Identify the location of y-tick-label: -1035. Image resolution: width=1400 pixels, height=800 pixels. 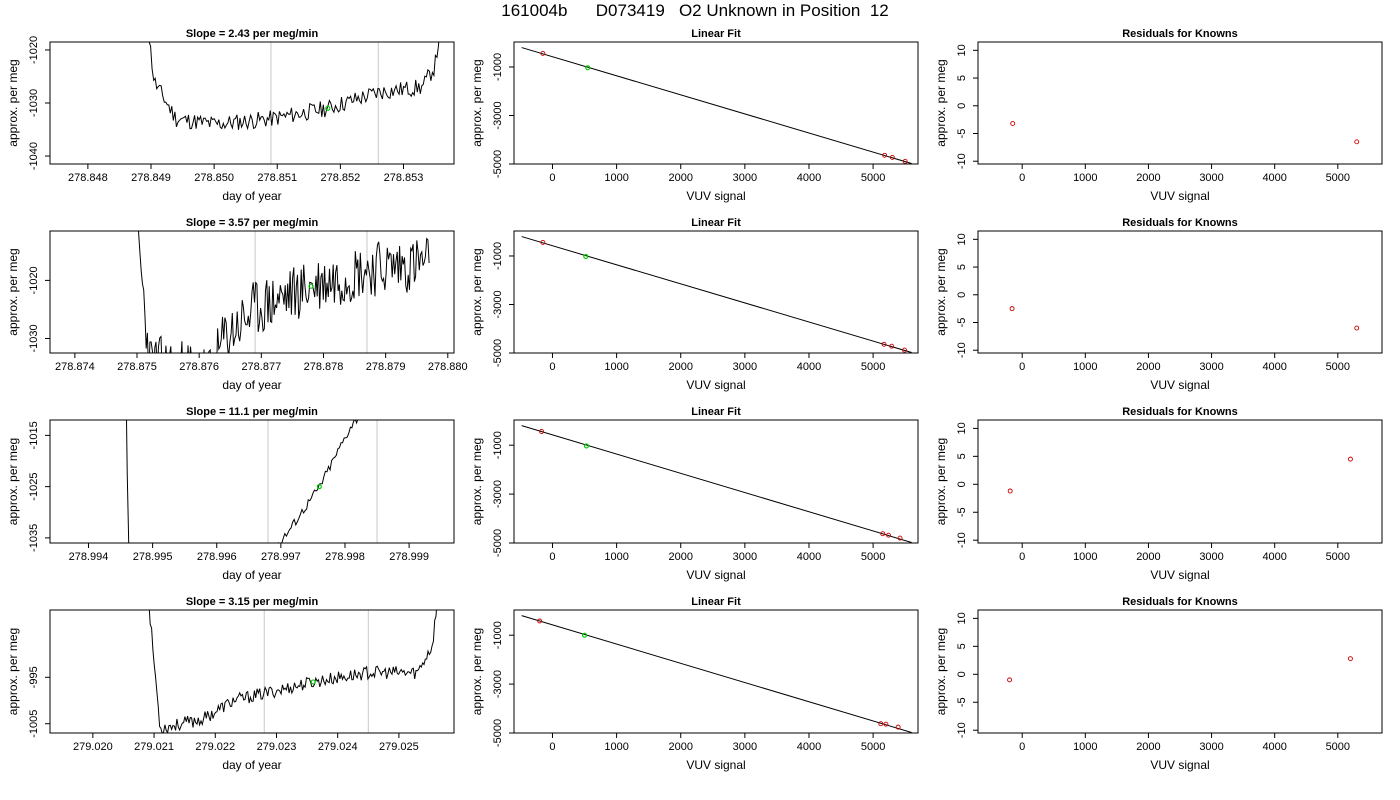
(34, 538).